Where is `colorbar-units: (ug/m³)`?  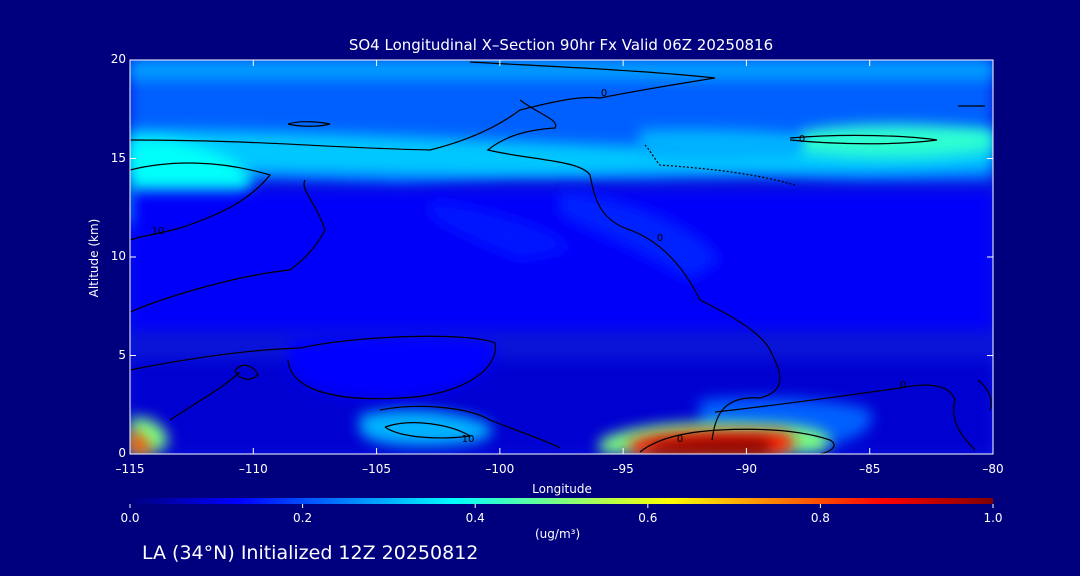 colorbar-units: (ug/m³) is located at coordinates (558, 534).